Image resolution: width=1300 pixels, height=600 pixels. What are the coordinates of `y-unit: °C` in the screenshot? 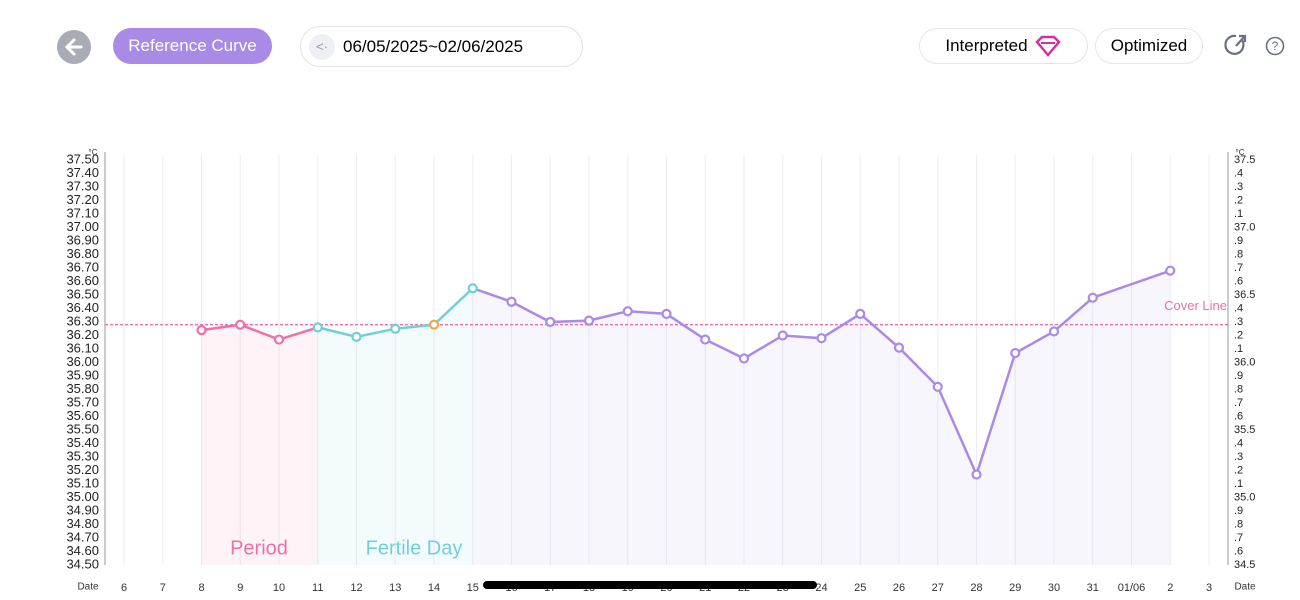 It's located at (93, 152).